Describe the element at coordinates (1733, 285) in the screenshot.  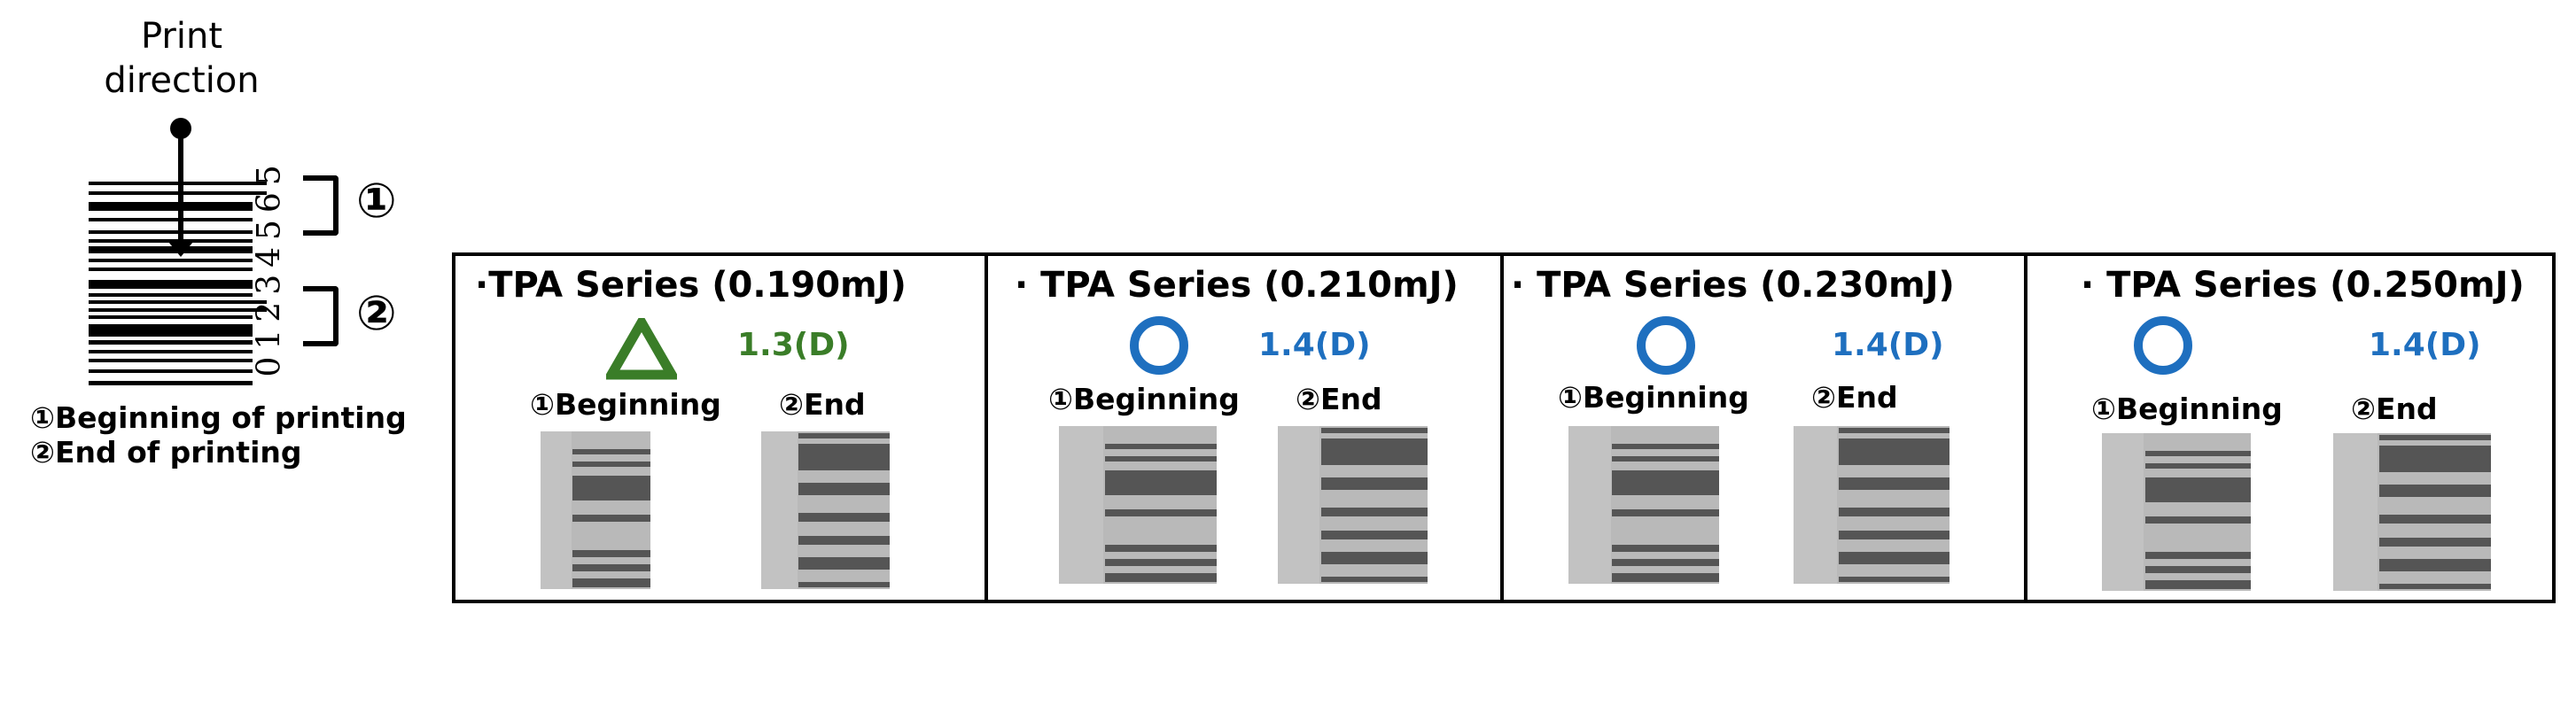
I see `panel-title: · TPA Series (0.230mJ)` at that location.